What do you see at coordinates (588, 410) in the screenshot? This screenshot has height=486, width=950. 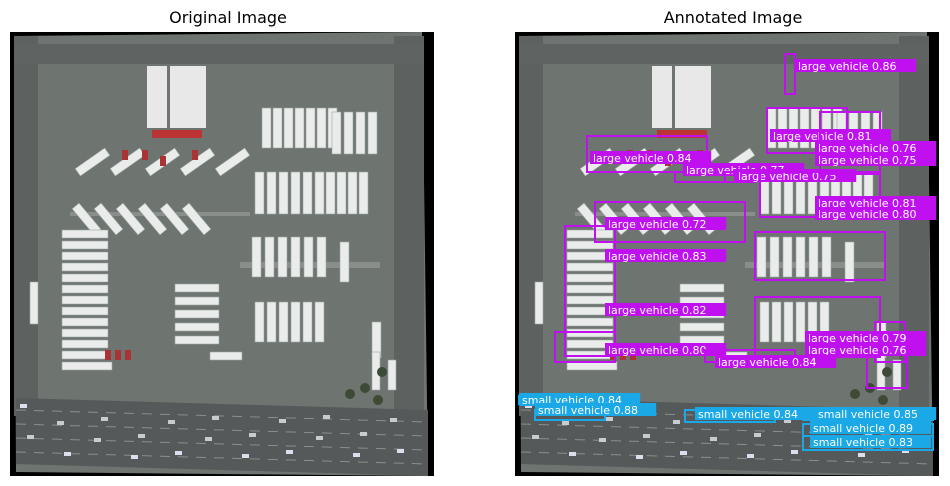 I see `detection-label: small vehicle 0.88` at bounding box center [588, 410].